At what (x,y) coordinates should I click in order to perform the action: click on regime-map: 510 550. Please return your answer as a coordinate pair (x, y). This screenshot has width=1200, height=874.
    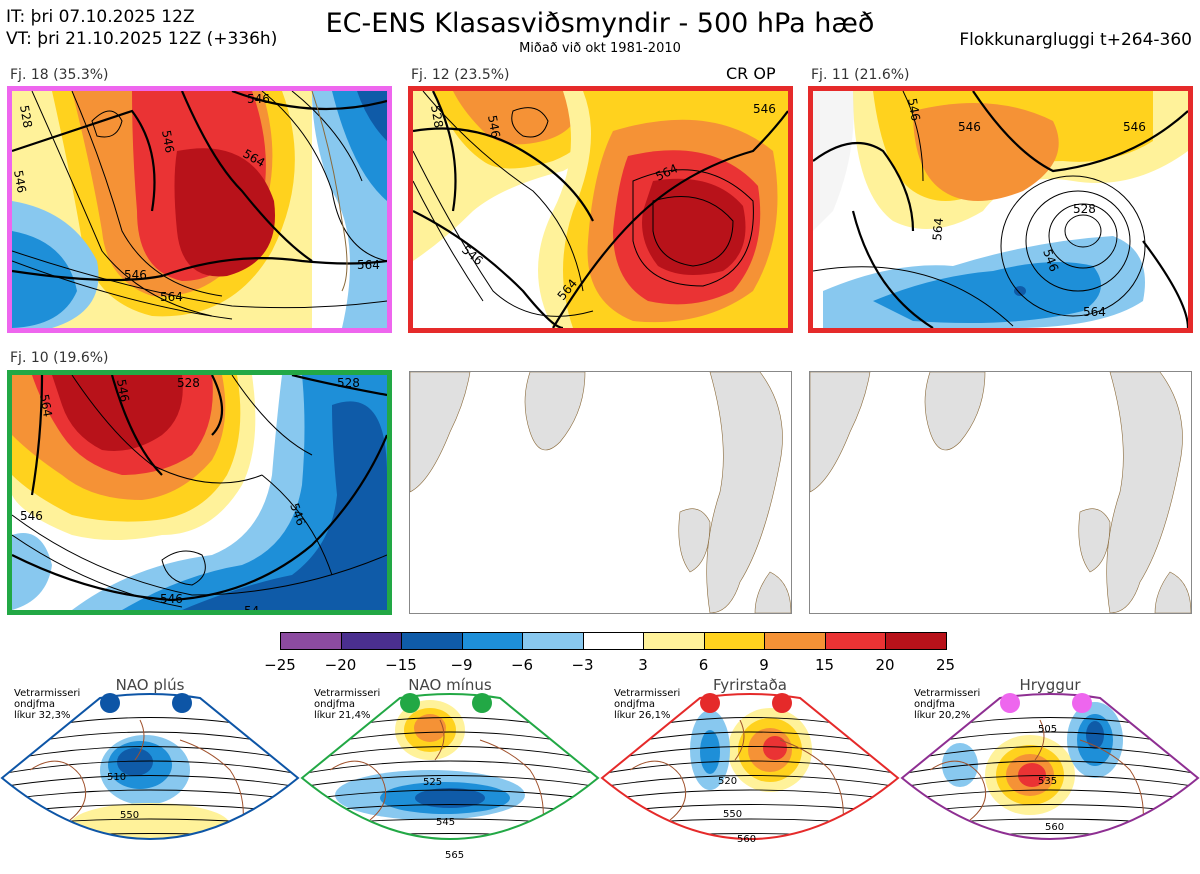
    Looking at the image, I should click on (150, 766).